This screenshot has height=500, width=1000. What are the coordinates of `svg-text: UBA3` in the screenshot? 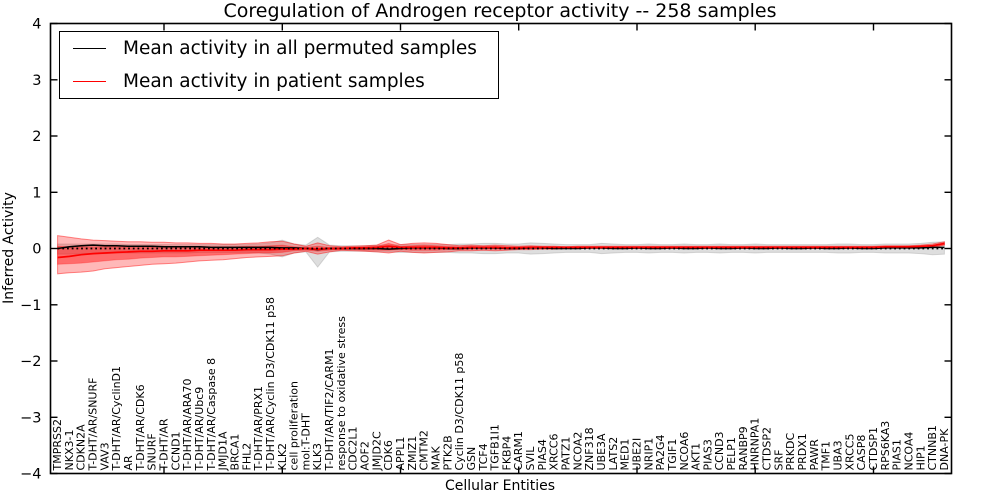 It's located at (838, 455).